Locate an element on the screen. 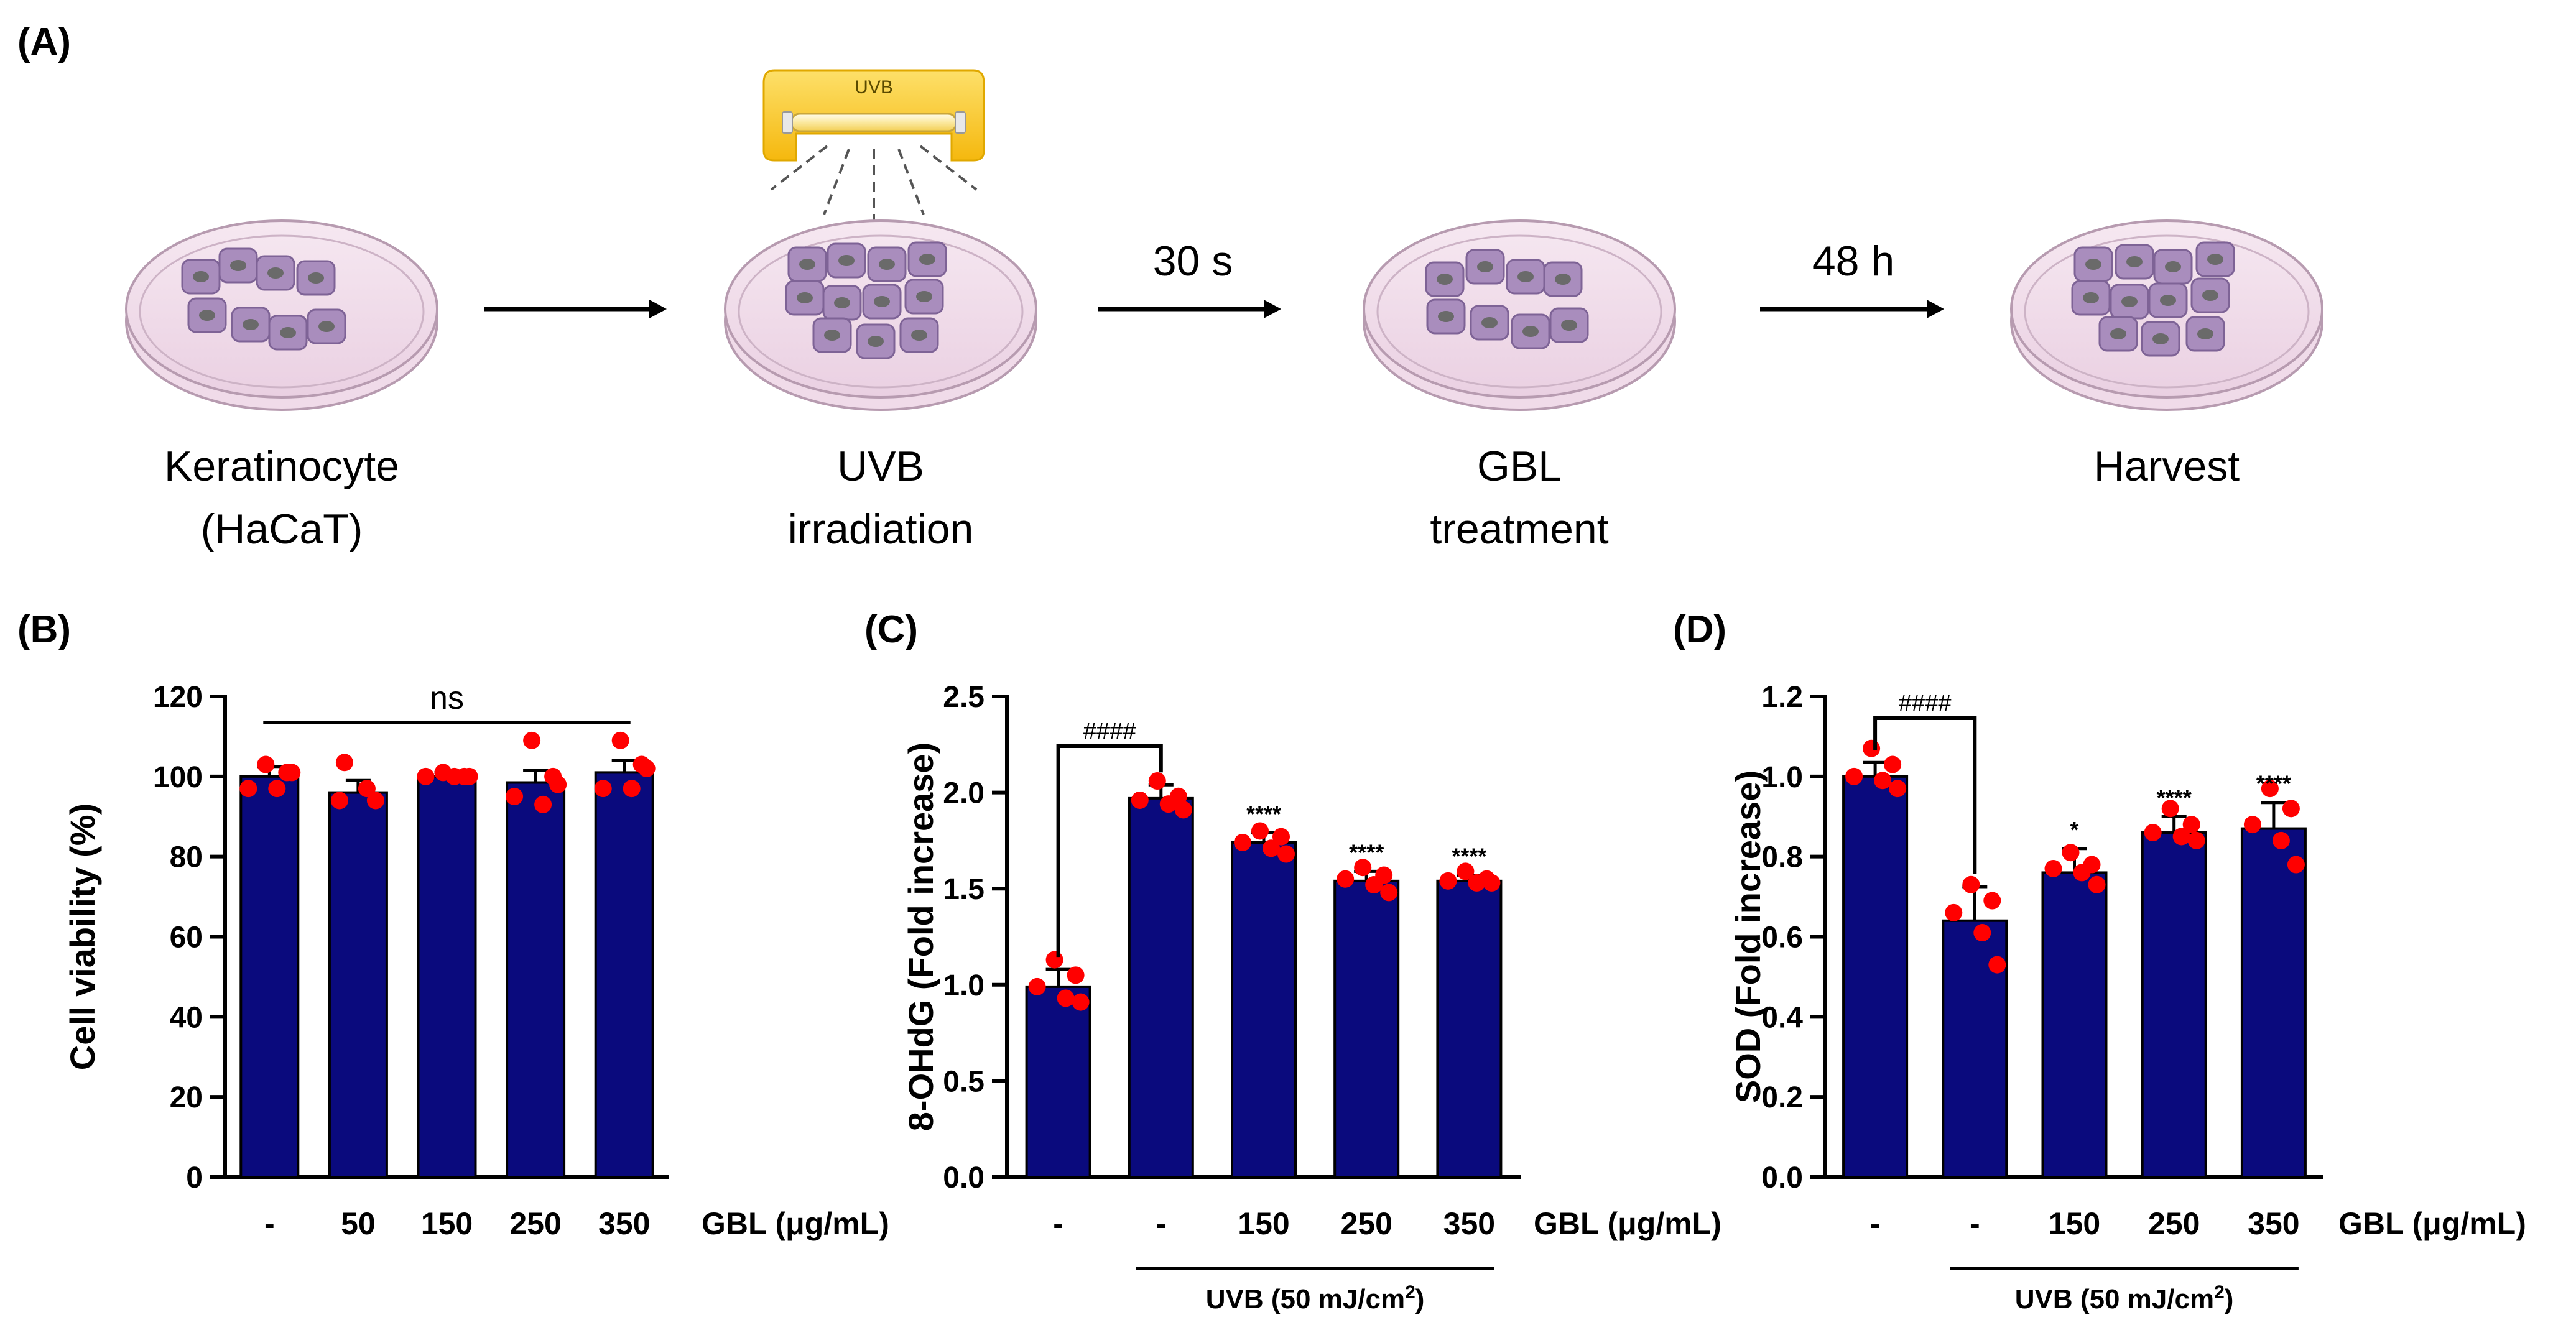  x-axis-label: GBL (μg/mL) is located at coordinates (795, 1223).